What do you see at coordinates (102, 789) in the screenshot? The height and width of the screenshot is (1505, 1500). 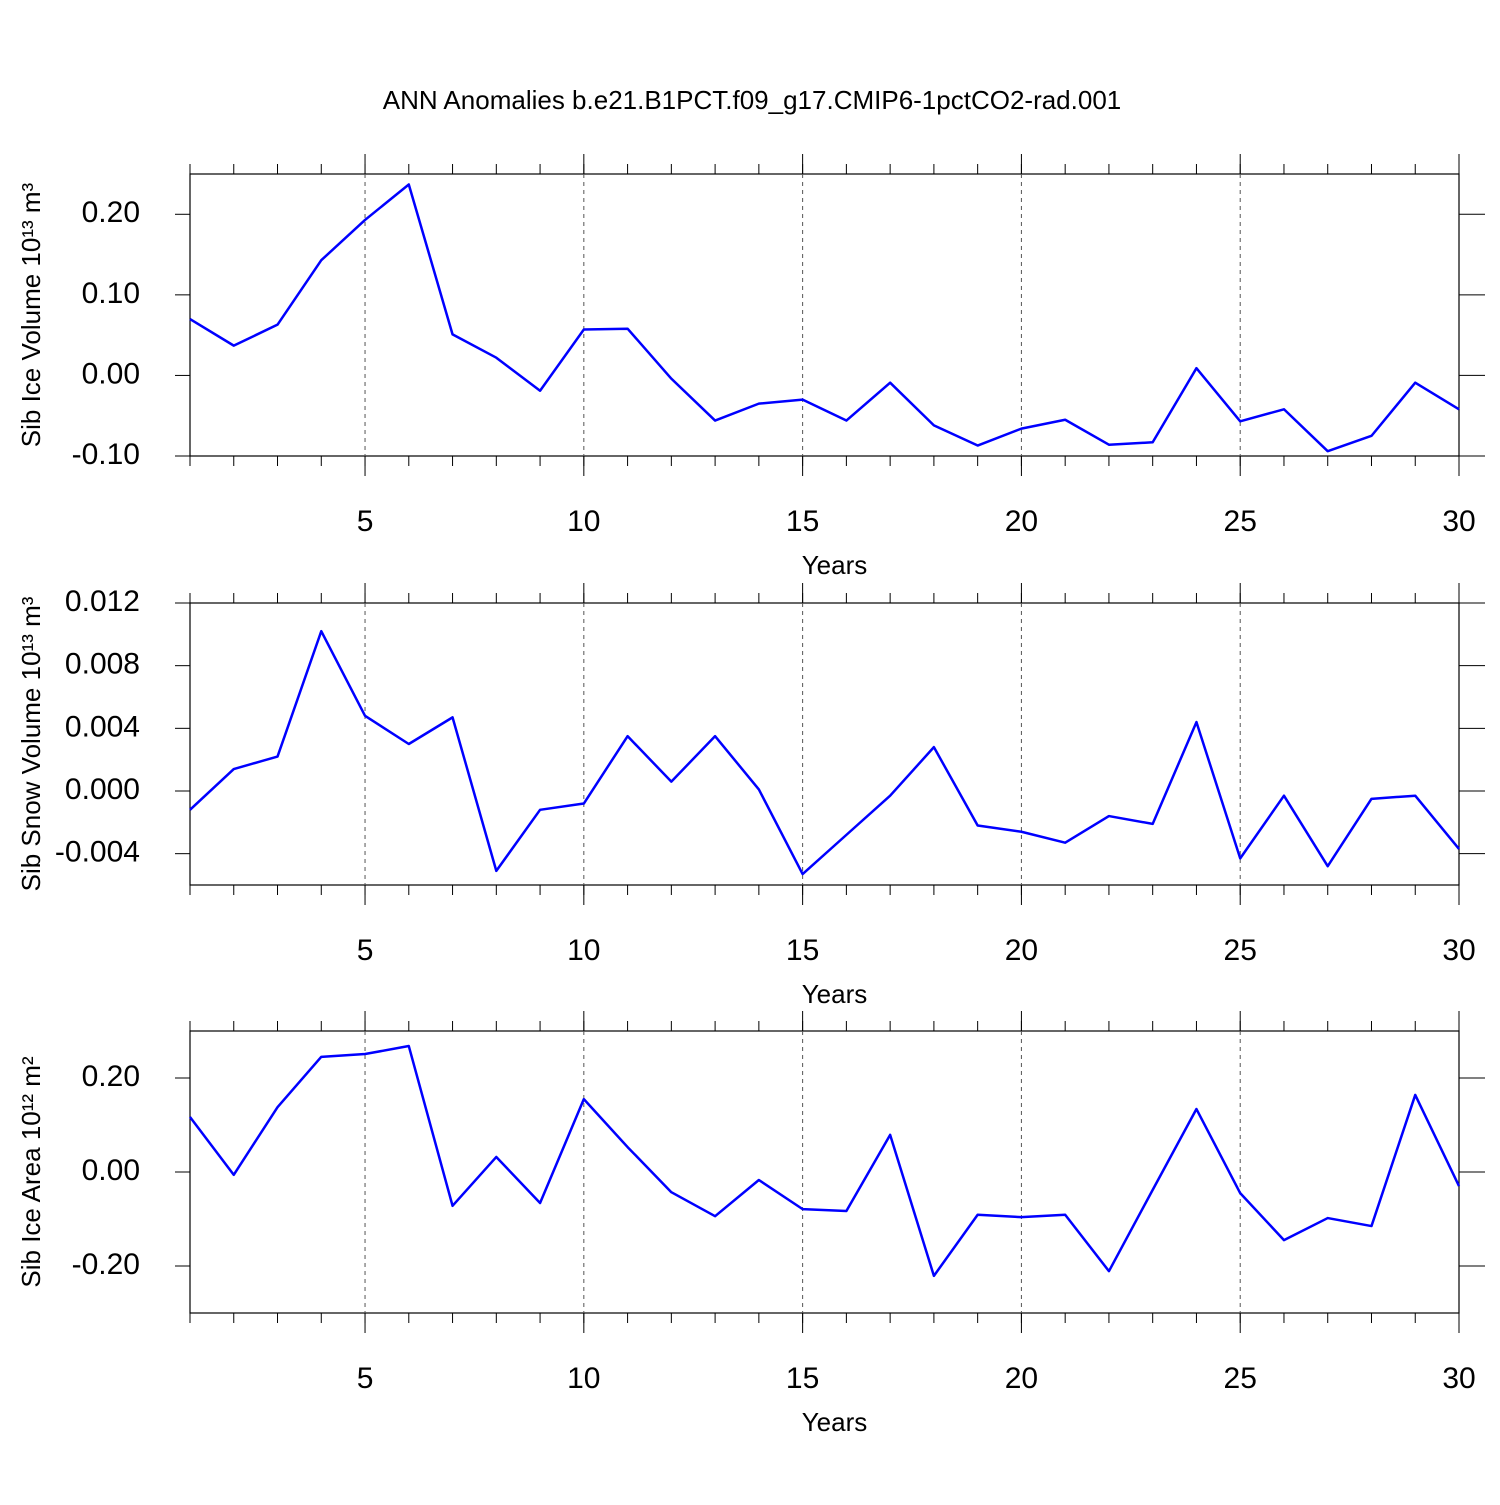 I see `y-tick-label: 0.000` at bounding box center [102, 789].